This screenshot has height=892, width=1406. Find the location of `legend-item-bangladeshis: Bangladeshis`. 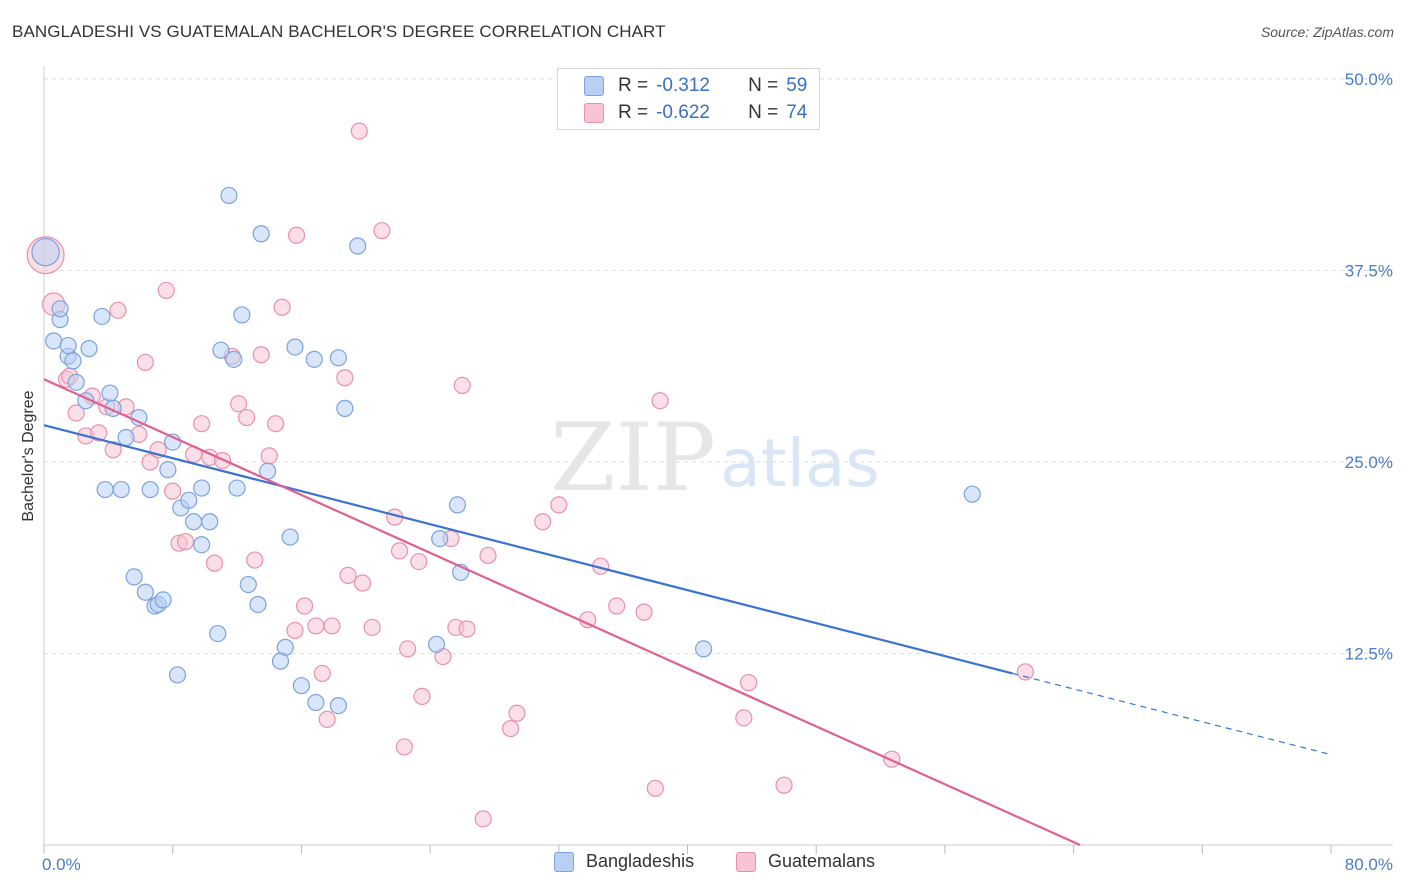

legend-item-bangladeshis: Bangladeshis is located at coordinates (624, 861).